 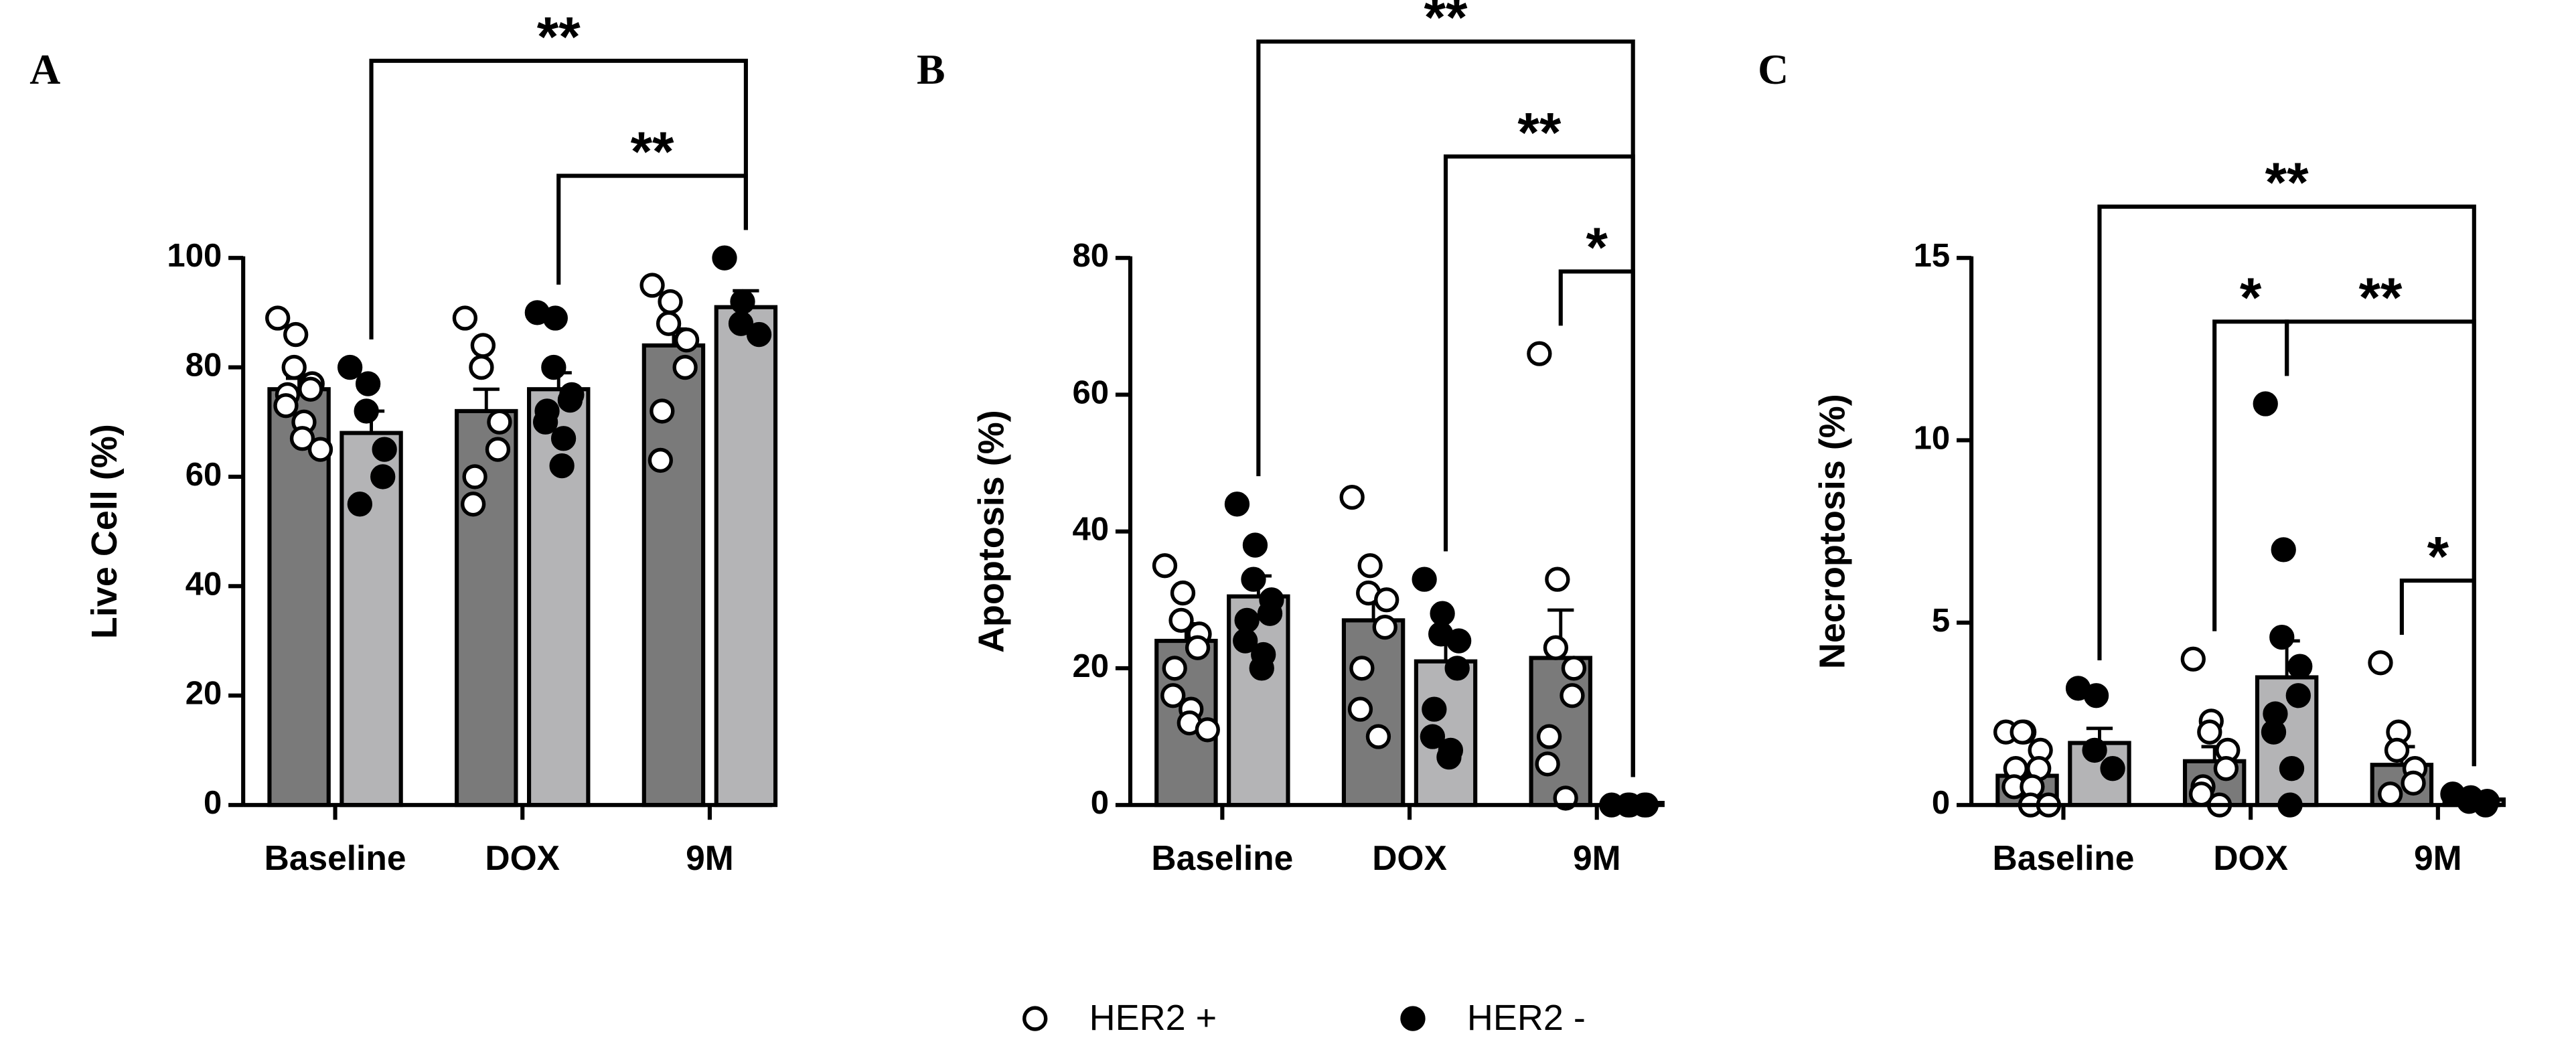 What do you see at coordinates (1091, 666) in the screenshot?
I see `y-tick-label: 20` at bounding box center [1091, 666].